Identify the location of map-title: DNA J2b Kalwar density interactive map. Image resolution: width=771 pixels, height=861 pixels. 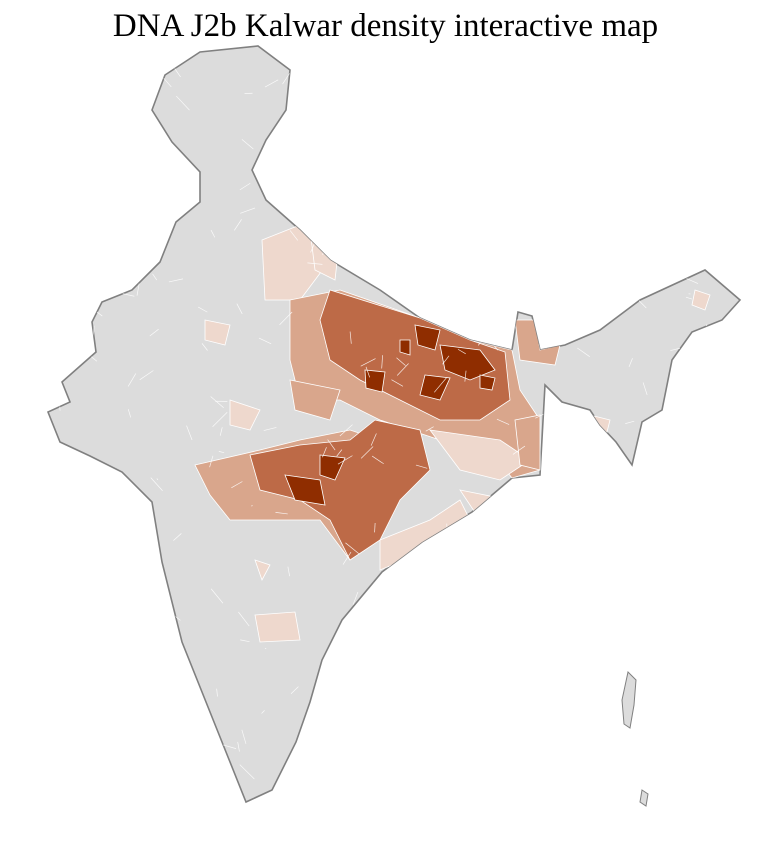
(385, 26).